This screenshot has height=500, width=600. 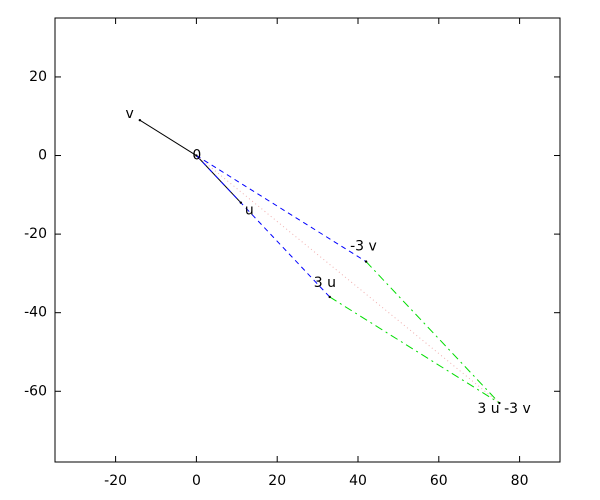 What do you see at coordinates (325, 283) in the screenshot?
I see `point-label: 3 u` at bounding box center [325, 283].